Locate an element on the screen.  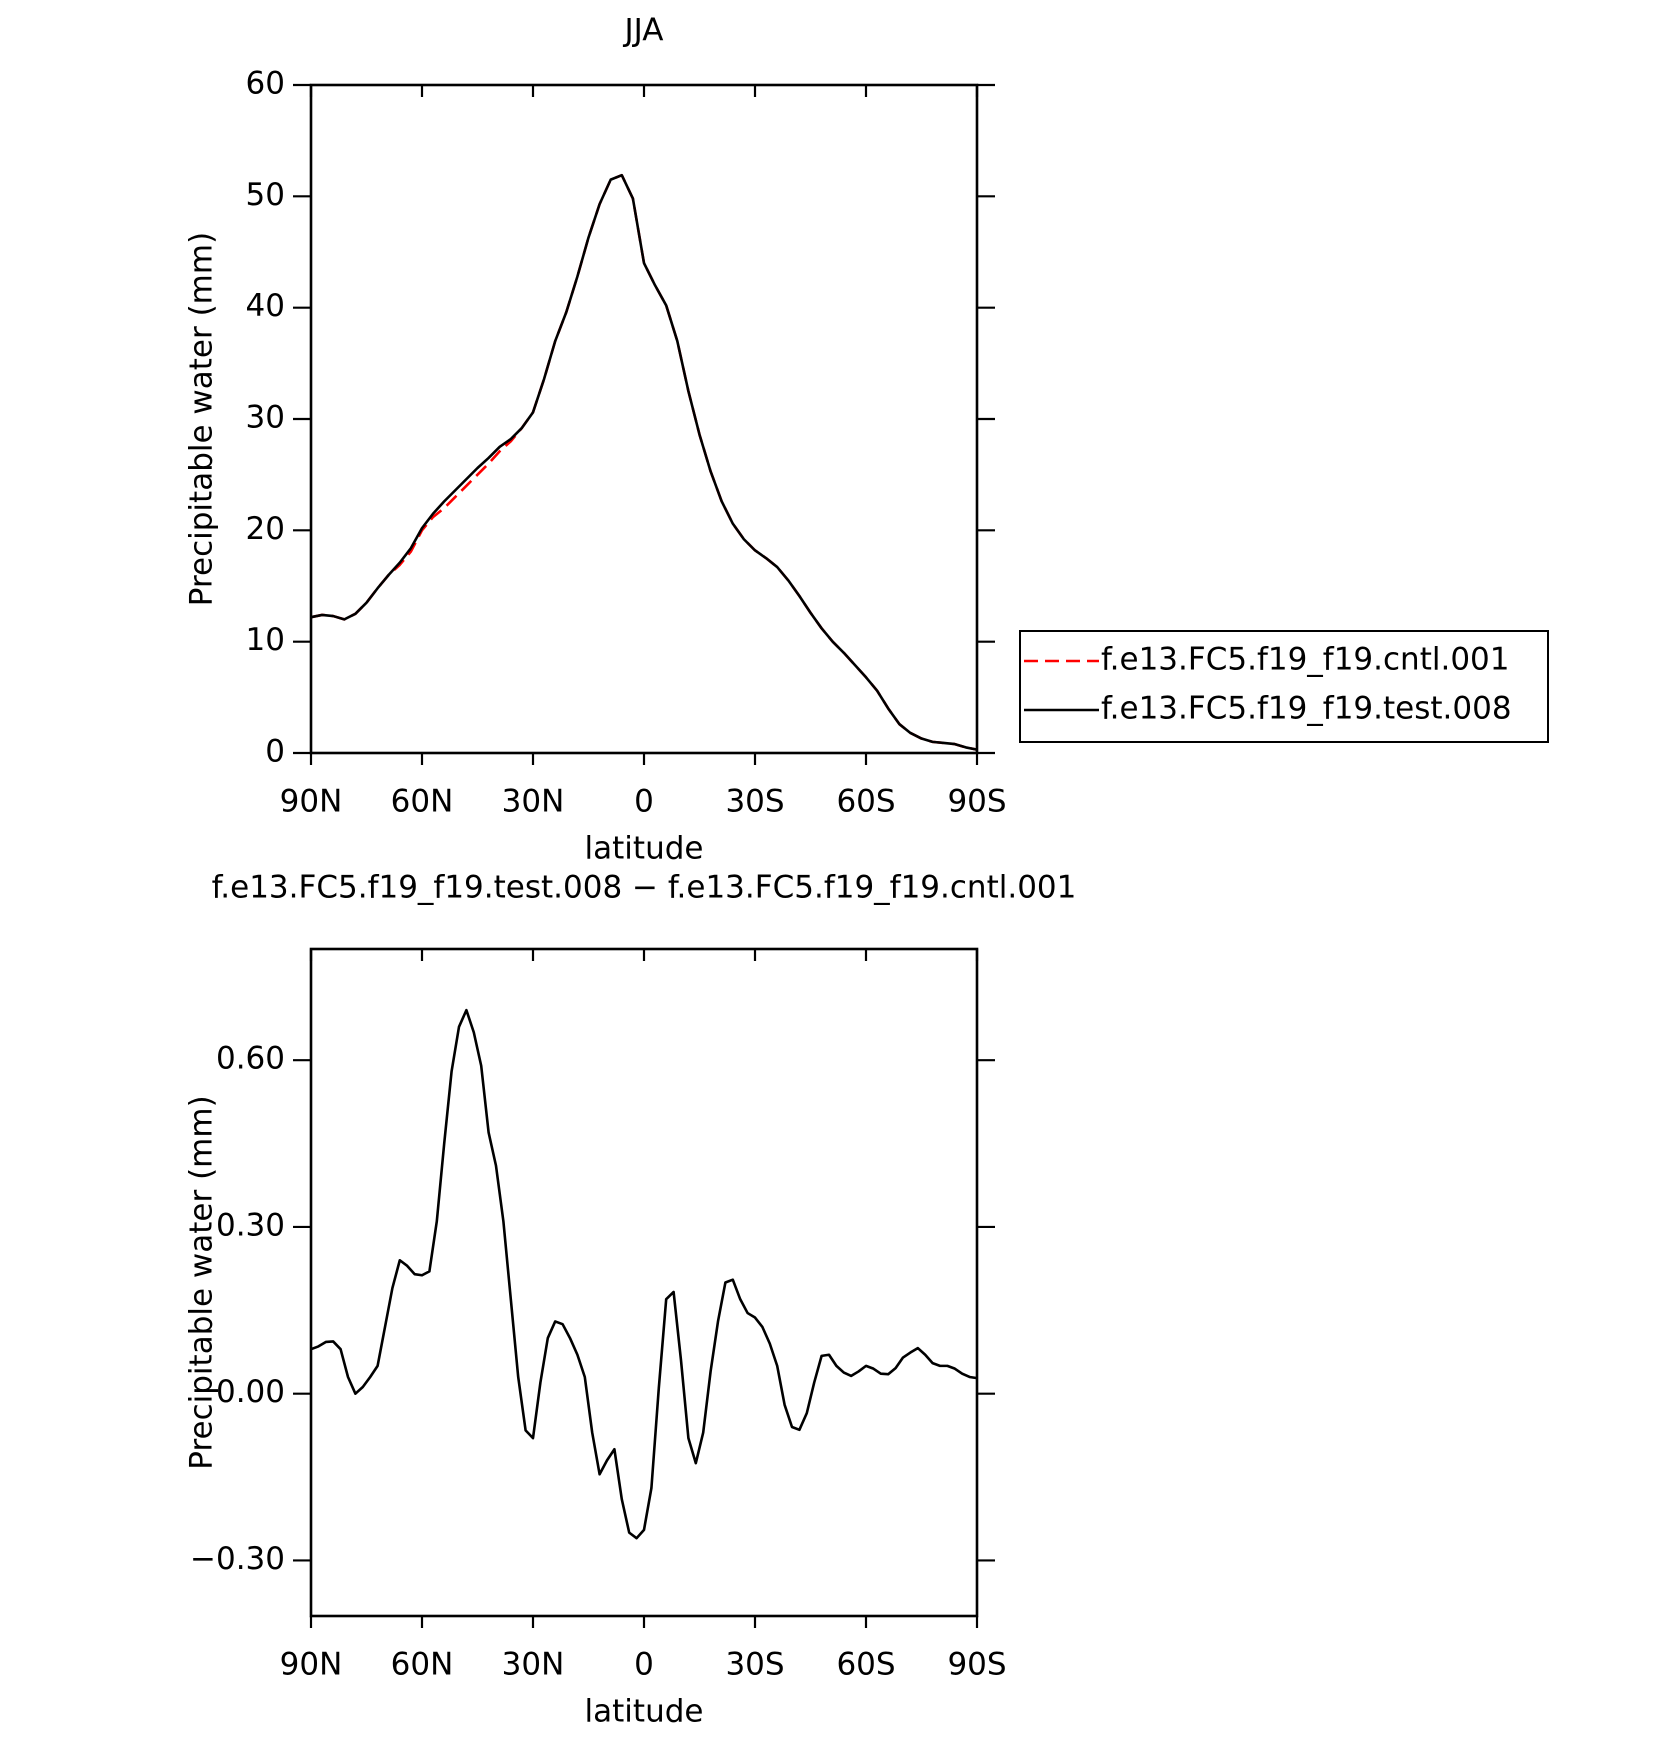
y-tick-label: 20 is located at coordinates (265, 529).